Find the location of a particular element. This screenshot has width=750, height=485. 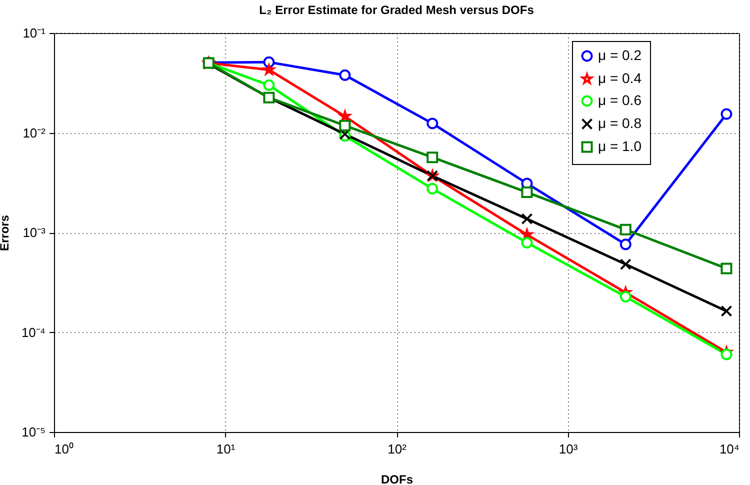

x-tick-label: 10² is located at coordinates (398, 449).